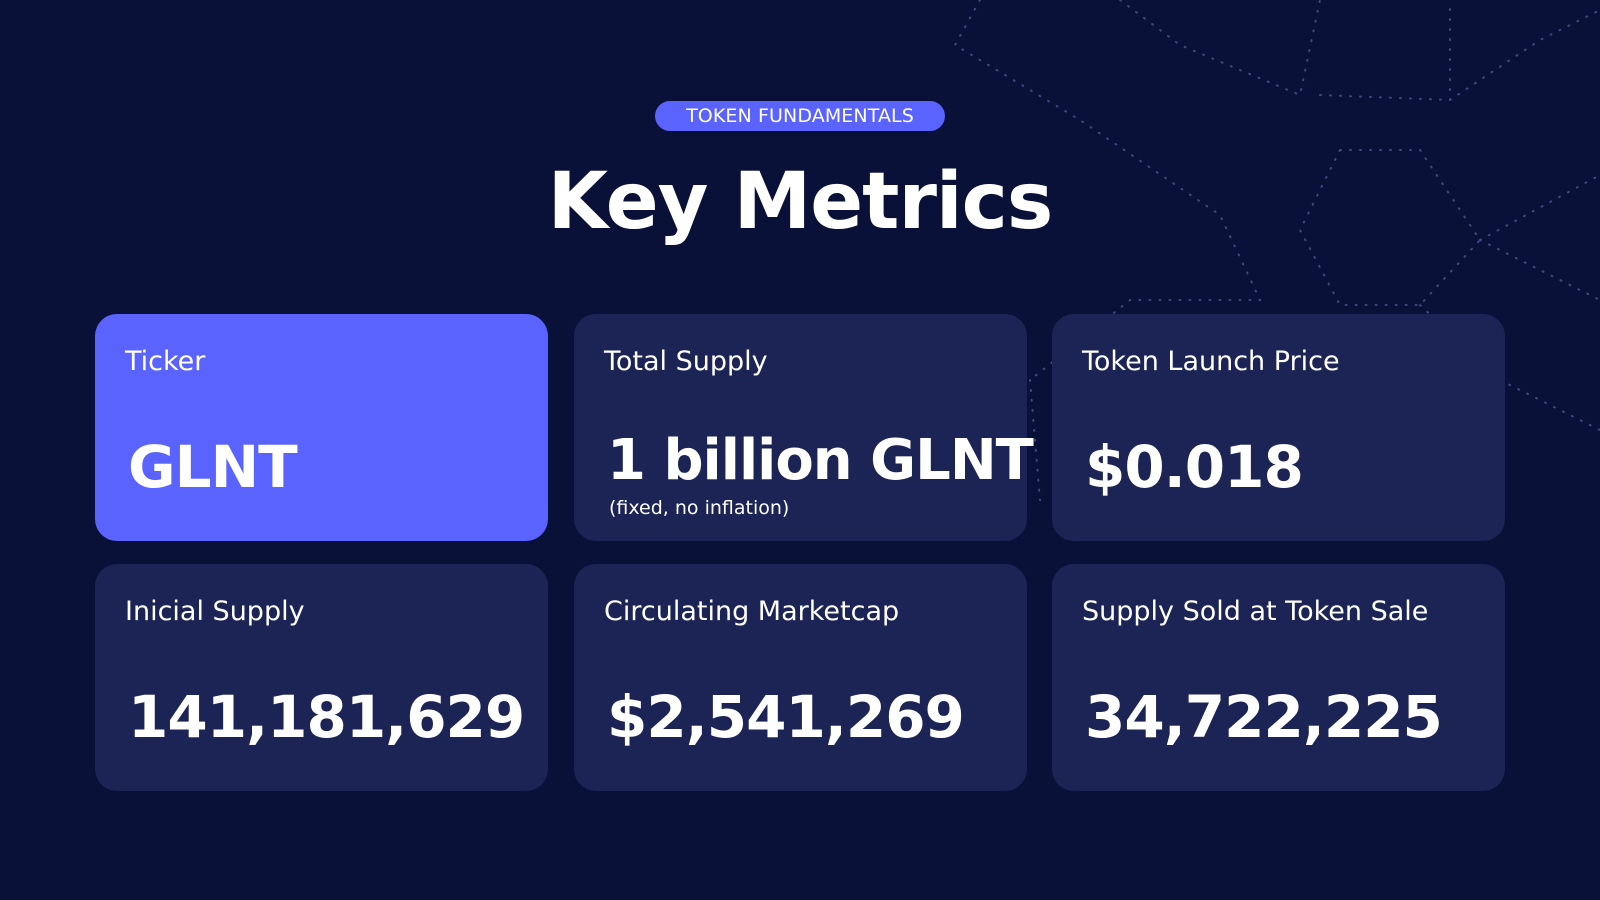  Describe the element at coordinates (800, 202) in the screenshot. I see `page-title: Key Metrics` at that location.